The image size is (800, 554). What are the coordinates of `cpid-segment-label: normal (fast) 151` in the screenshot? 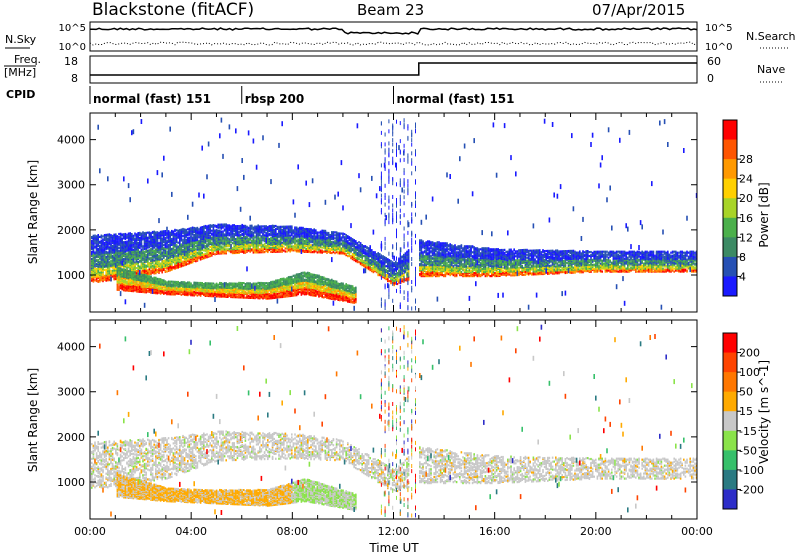 It's located at (456, 99).